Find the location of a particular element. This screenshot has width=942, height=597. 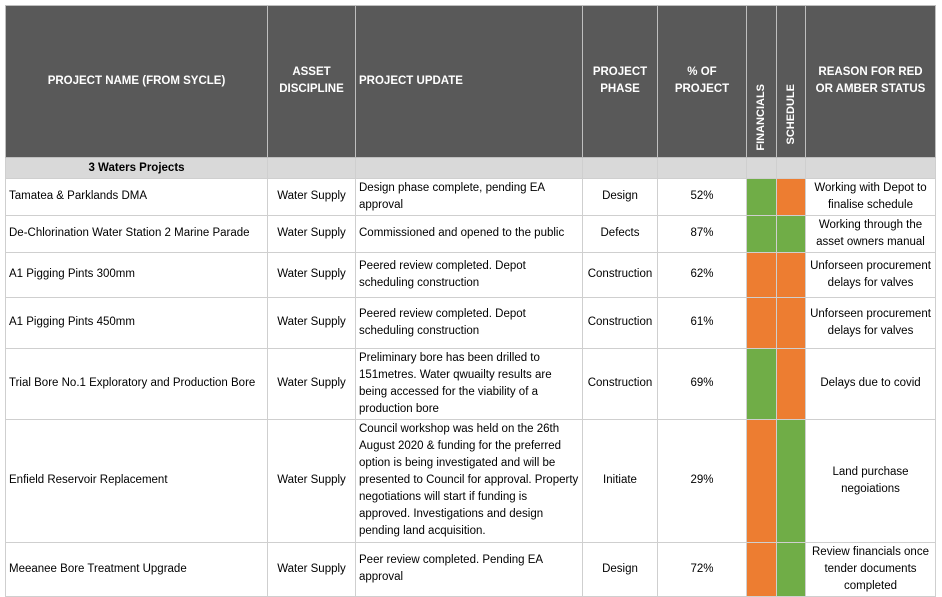

percent: 52% is located at coordinates (702, 196).